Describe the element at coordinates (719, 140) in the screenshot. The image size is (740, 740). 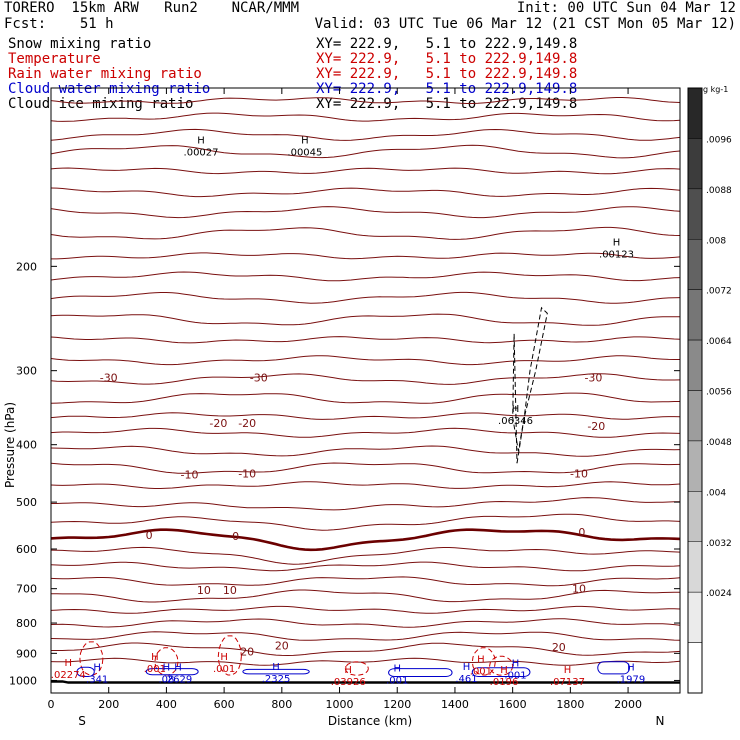
I see `colorbar-label: .0096` at that location.